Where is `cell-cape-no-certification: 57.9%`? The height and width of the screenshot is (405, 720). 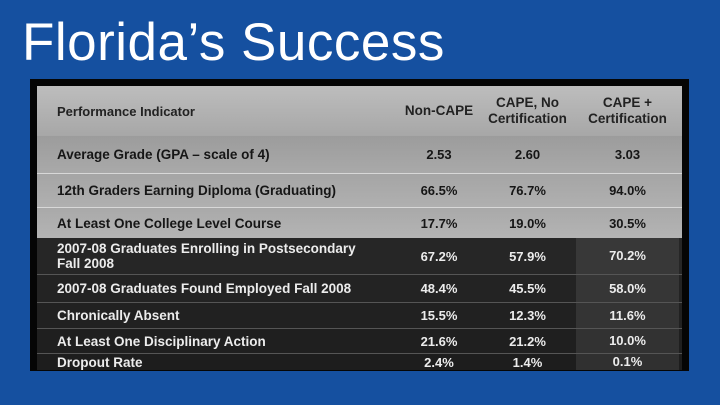 cell-cape-no-certification: 57.9% is located at coordinates (527, 256).